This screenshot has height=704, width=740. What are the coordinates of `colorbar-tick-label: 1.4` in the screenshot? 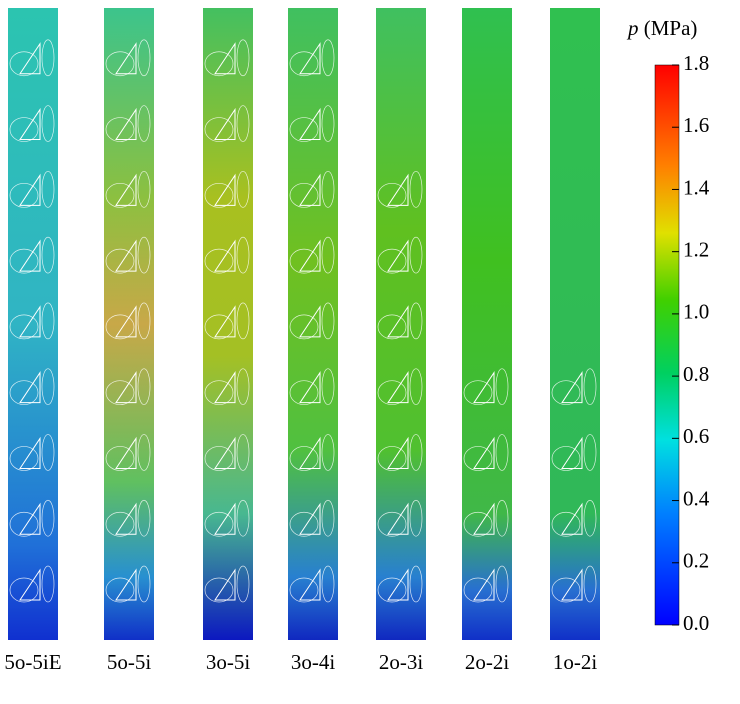 It's located at (696, 187).